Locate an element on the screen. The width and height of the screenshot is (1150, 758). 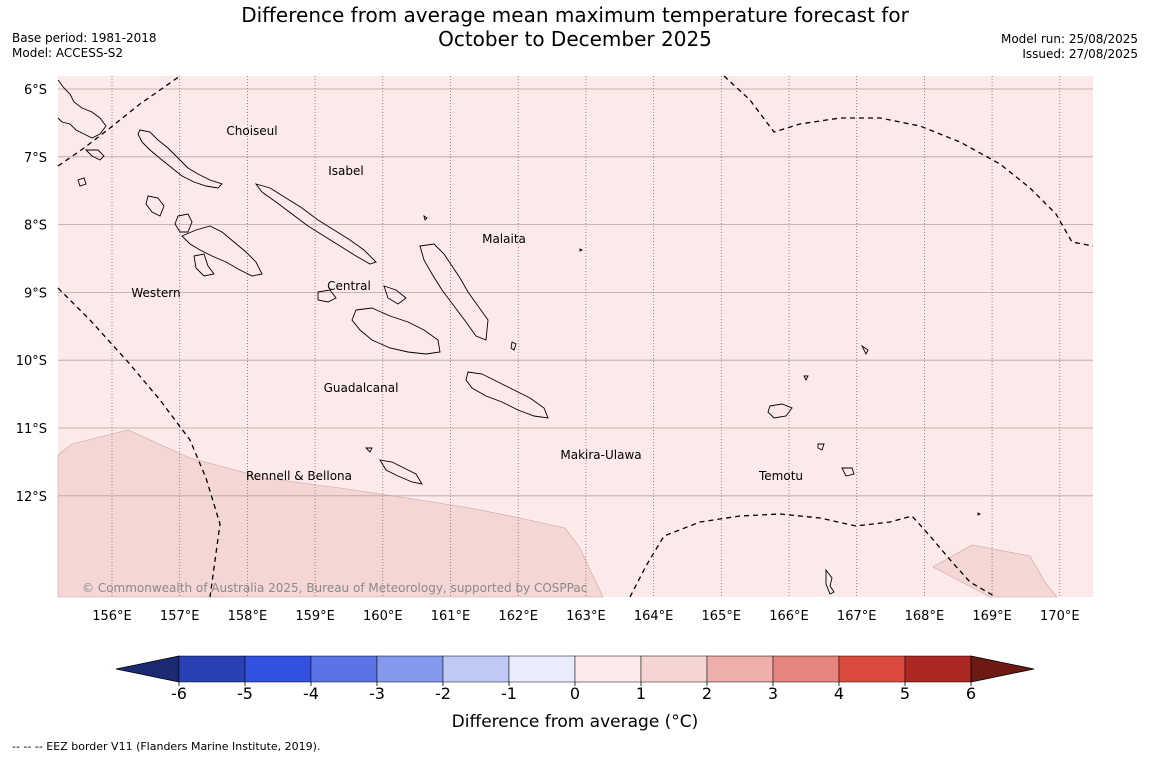
eez-border-south is located at coordinates (813, 555).